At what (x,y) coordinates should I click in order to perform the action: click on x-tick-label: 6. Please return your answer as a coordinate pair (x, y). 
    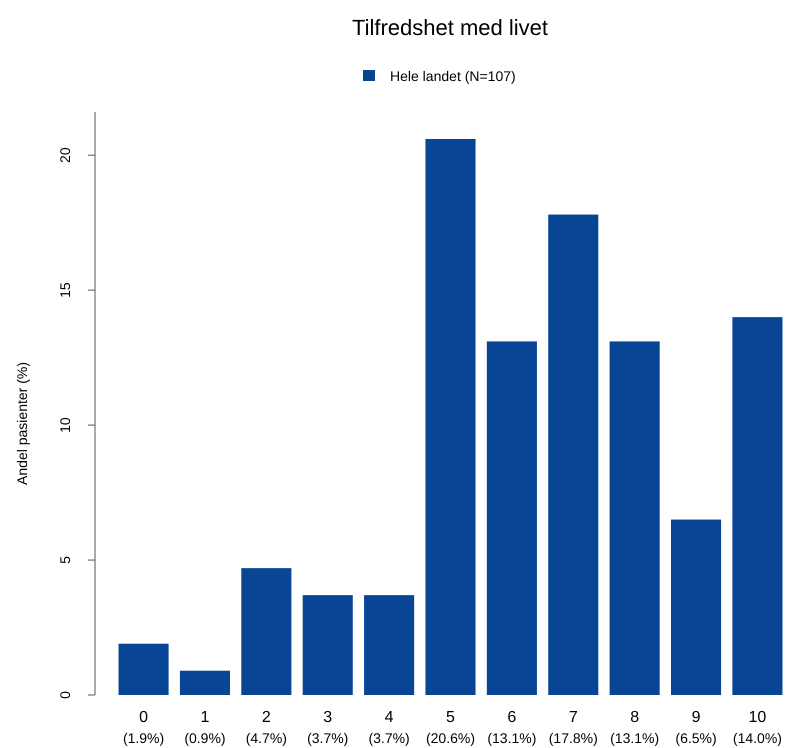
    Looking at the image, I should click on (511, 717).